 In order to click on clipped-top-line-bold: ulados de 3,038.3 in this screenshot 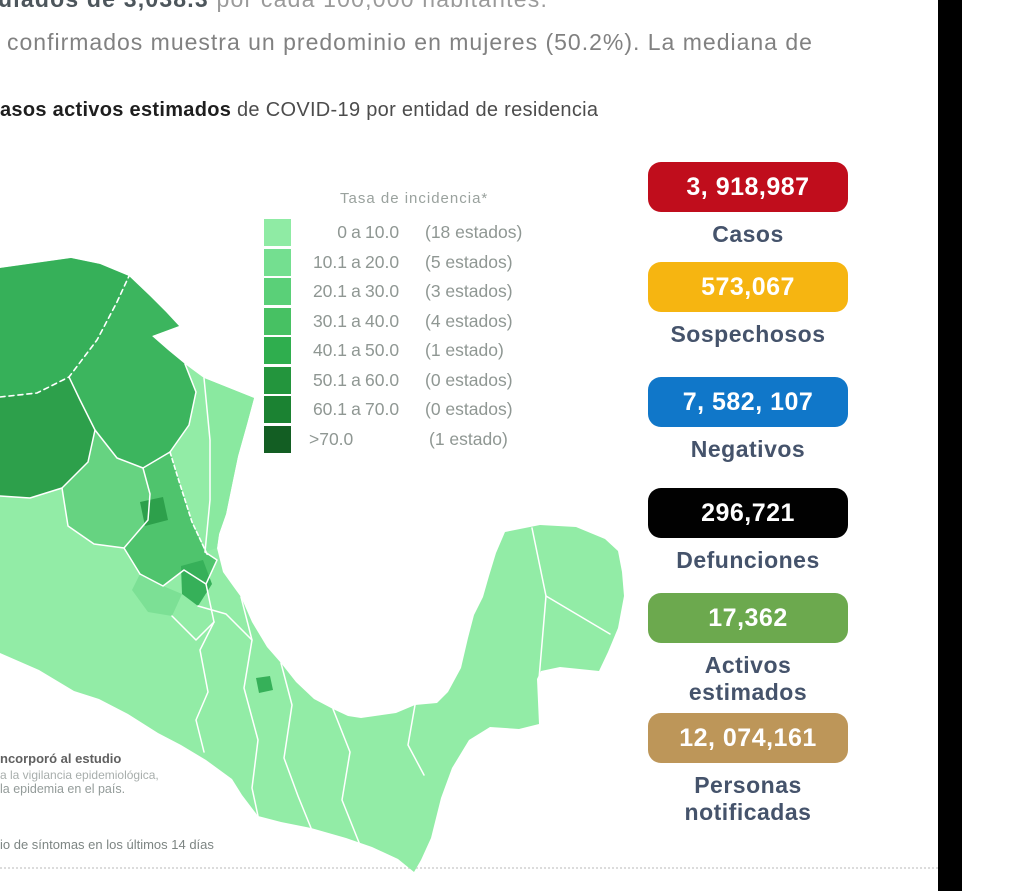, I will do `click(104, 6)`.